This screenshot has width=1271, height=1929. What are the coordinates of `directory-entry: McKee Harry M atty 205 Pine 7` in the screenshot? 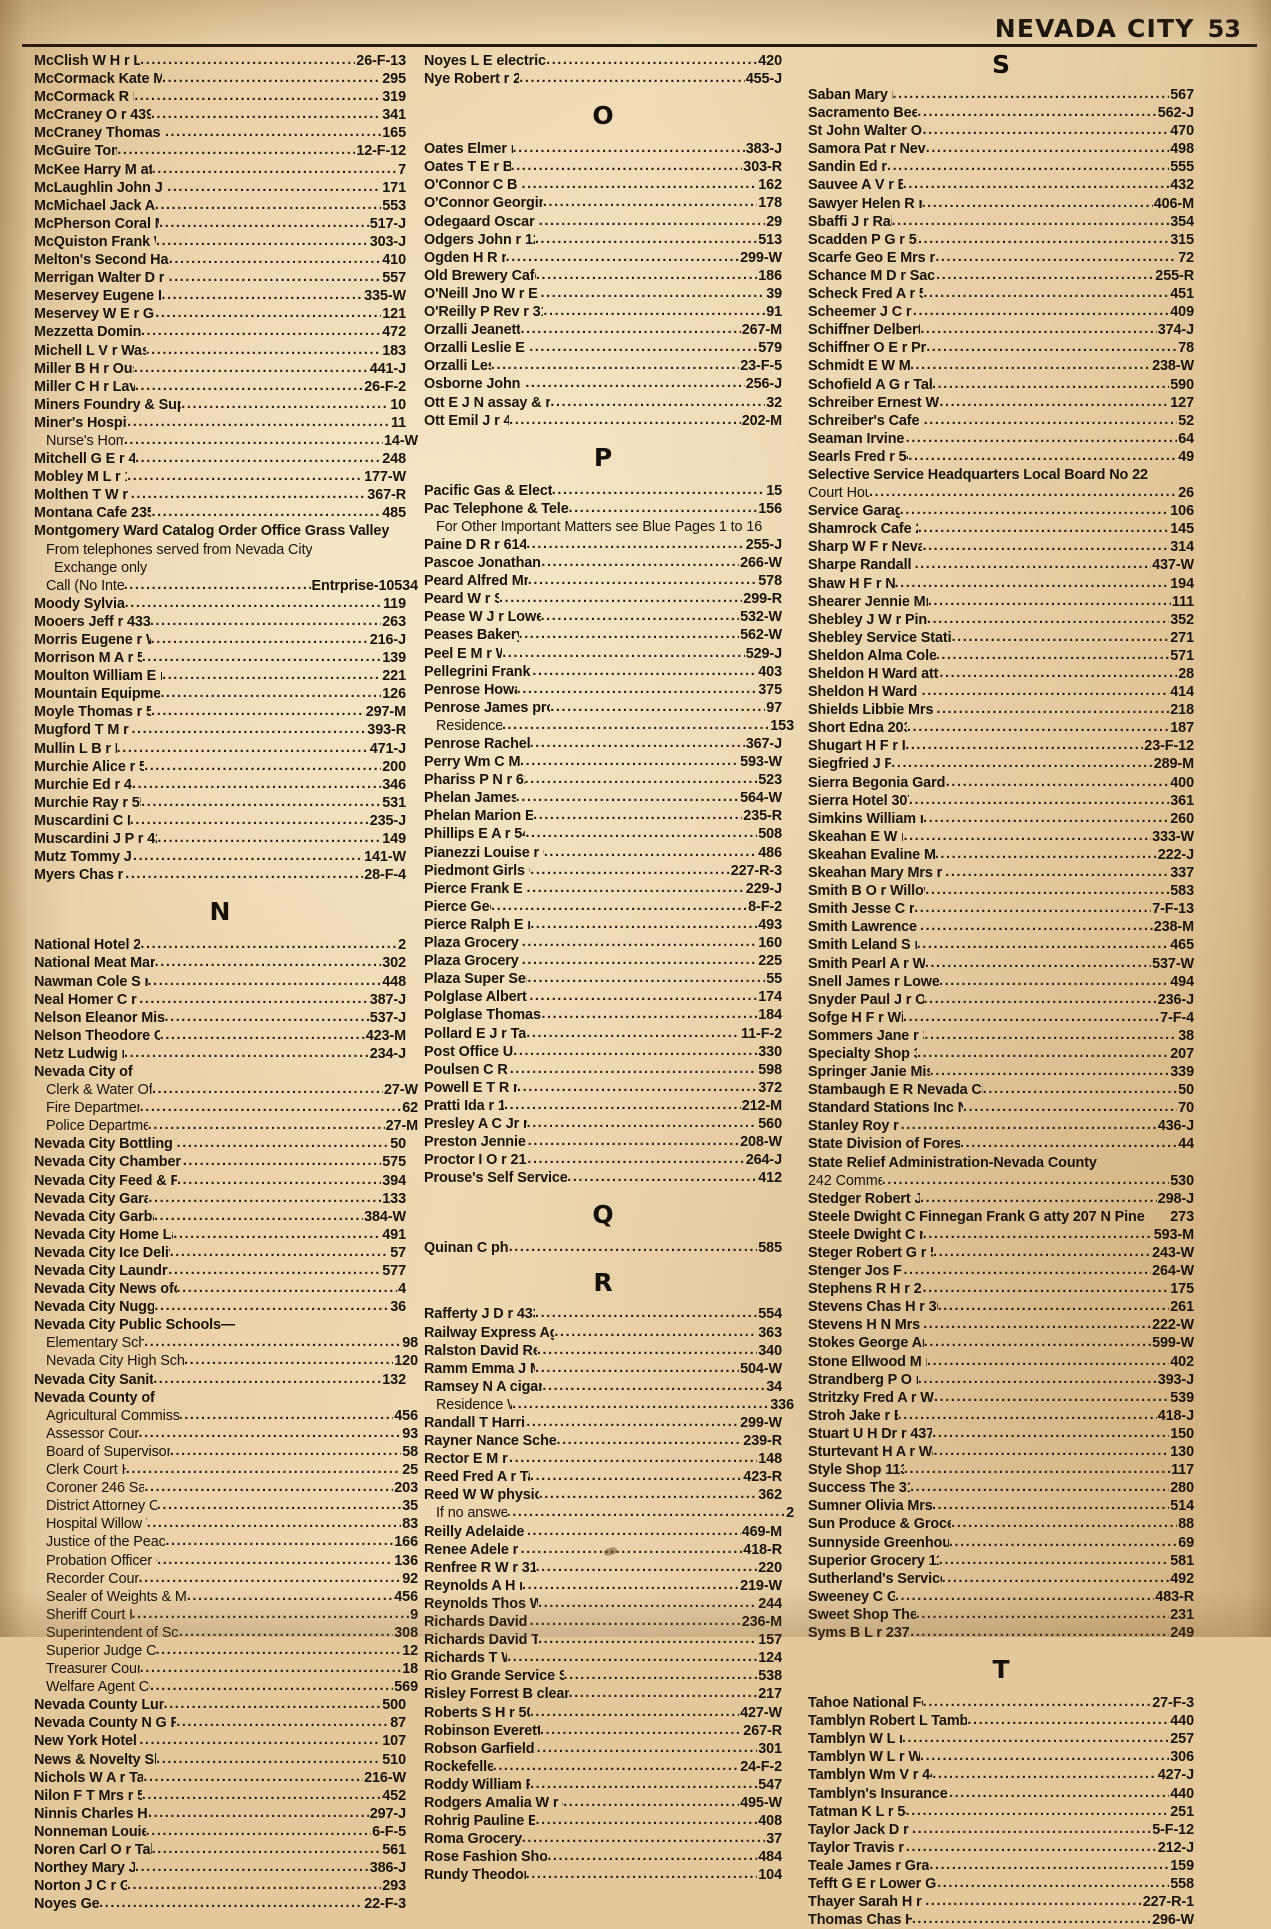 It's located at (220, 170).